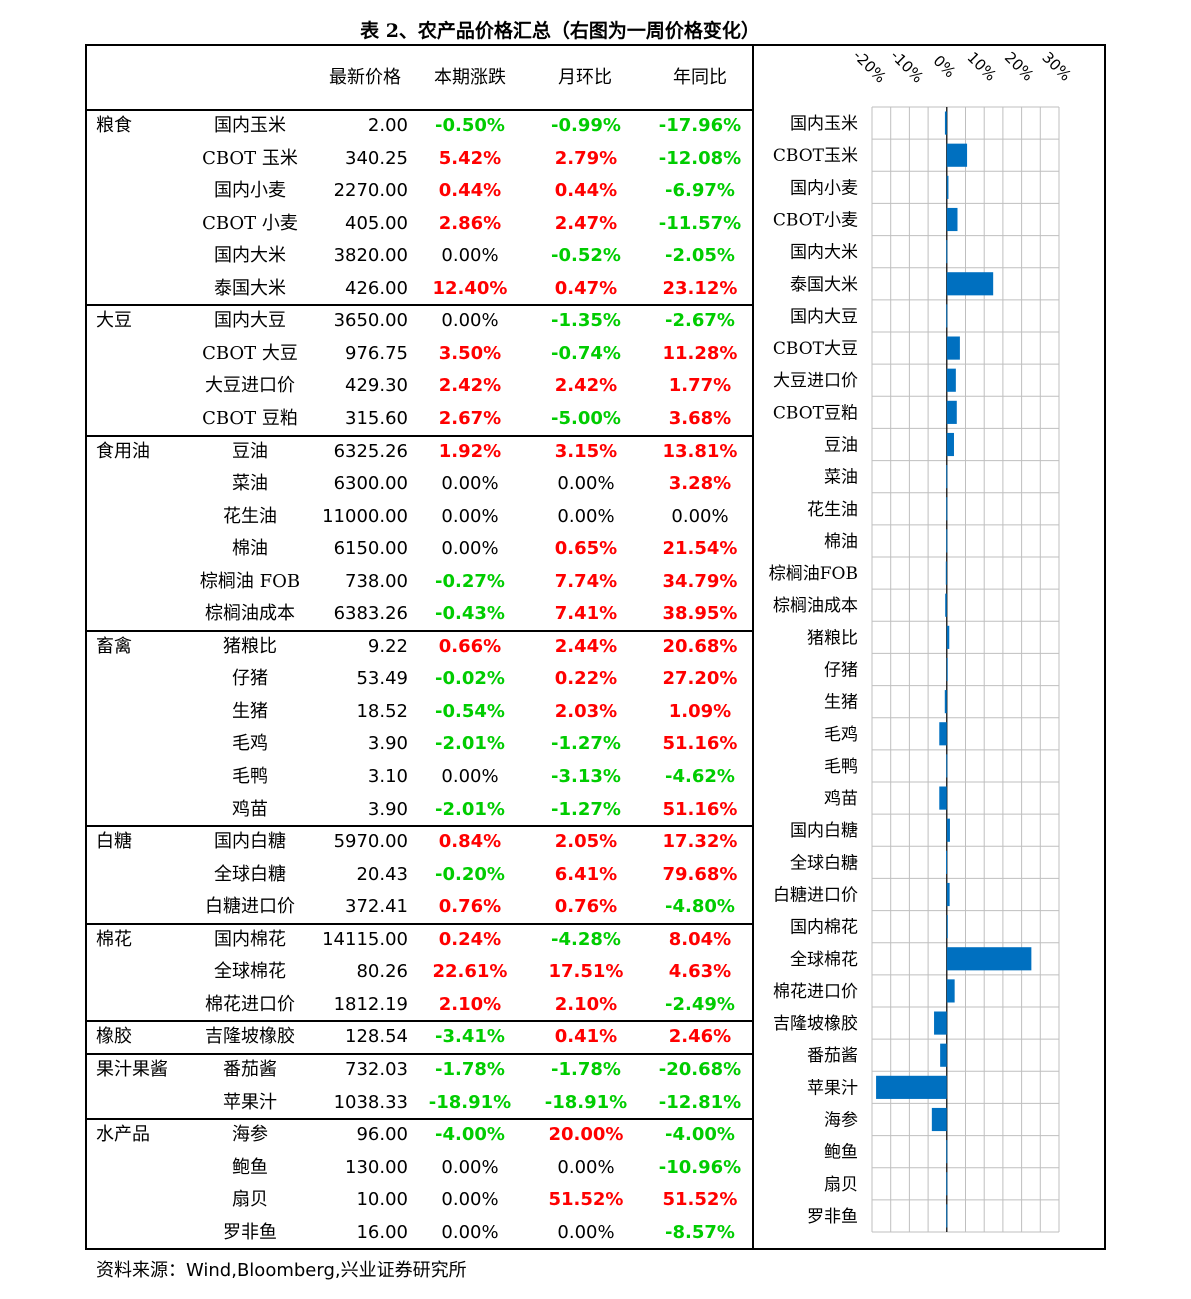  Describe the element at coordinates (700, 549) in the screenshot. I see `year-over-year: 21.54%` at that location.